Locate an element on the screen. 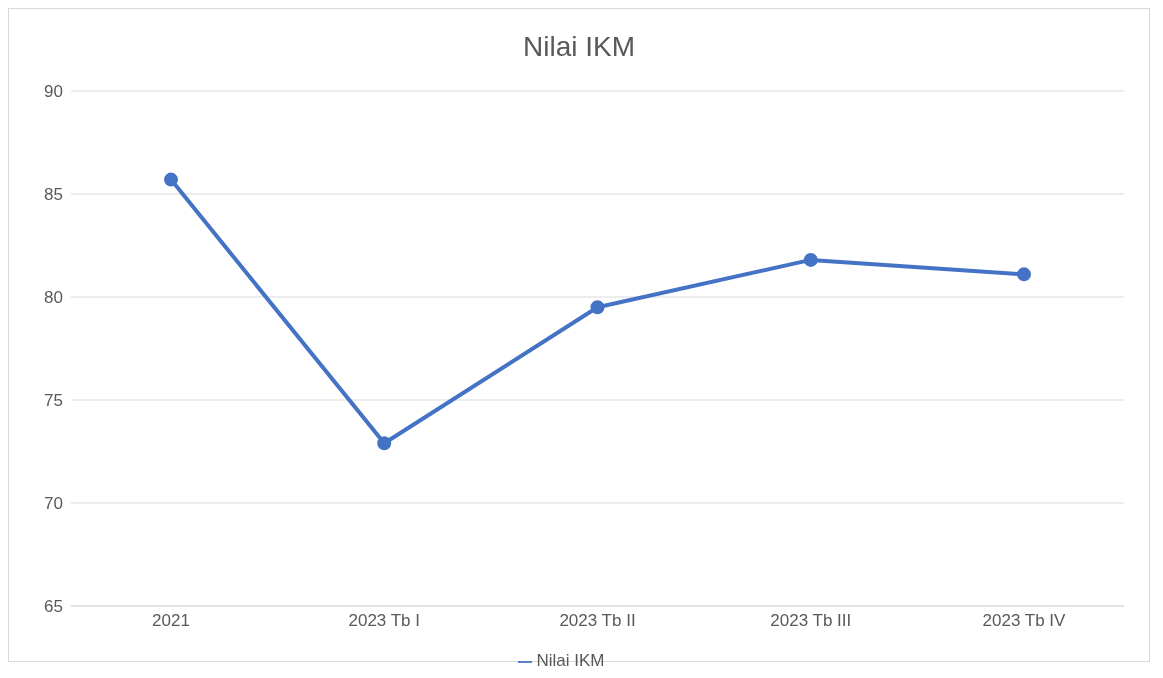  y-tick-label: 85 is located at coordinates (53, 195).